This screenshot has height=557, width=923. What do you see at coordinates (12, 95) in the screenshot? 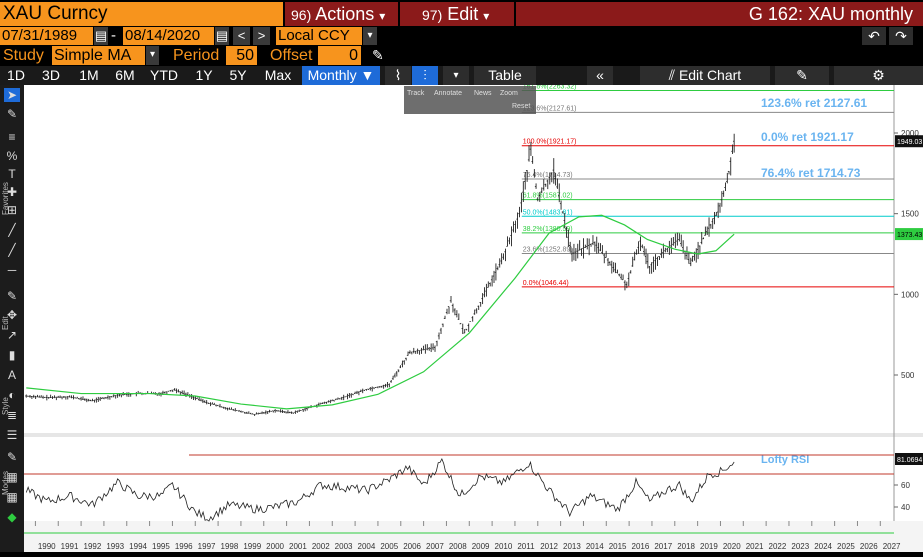
I see `cursor-icon: ➤` at bounding box center [12, 95].